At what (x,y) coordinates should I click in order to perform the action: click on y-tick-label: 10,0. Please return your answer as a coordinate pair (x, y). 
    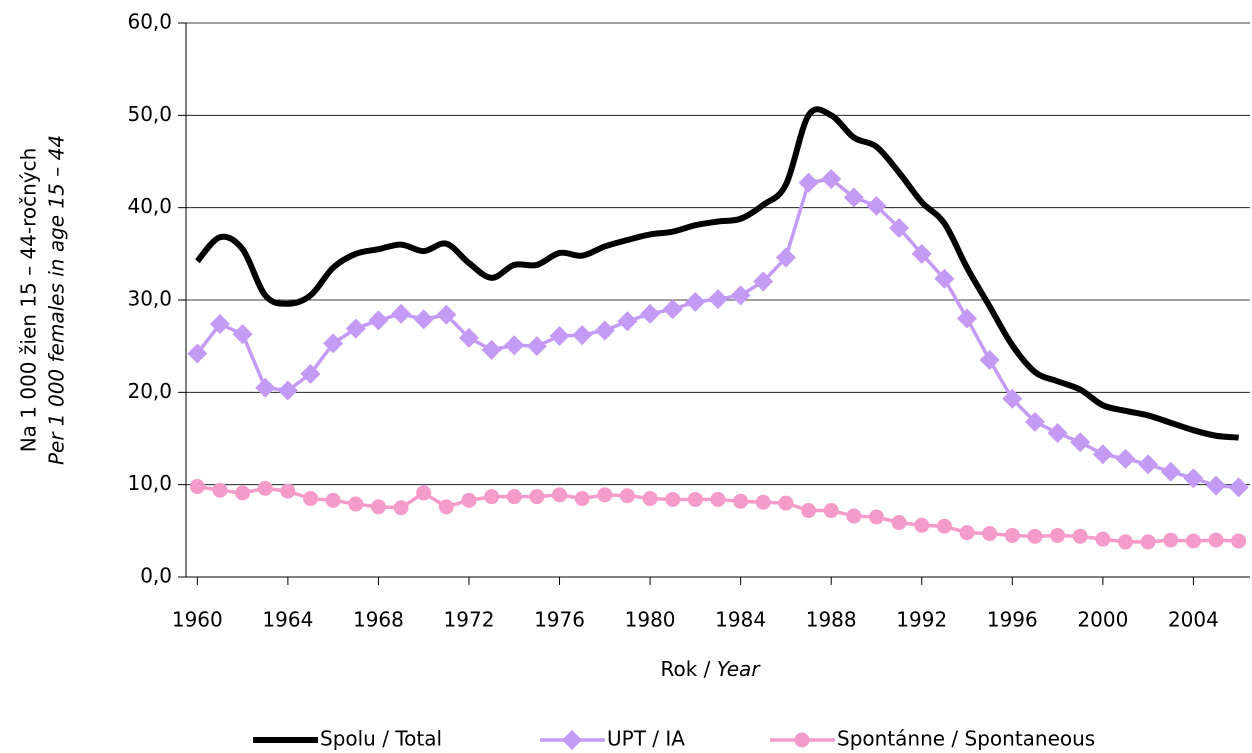
    Looking at the image, I should click on (149, 483).